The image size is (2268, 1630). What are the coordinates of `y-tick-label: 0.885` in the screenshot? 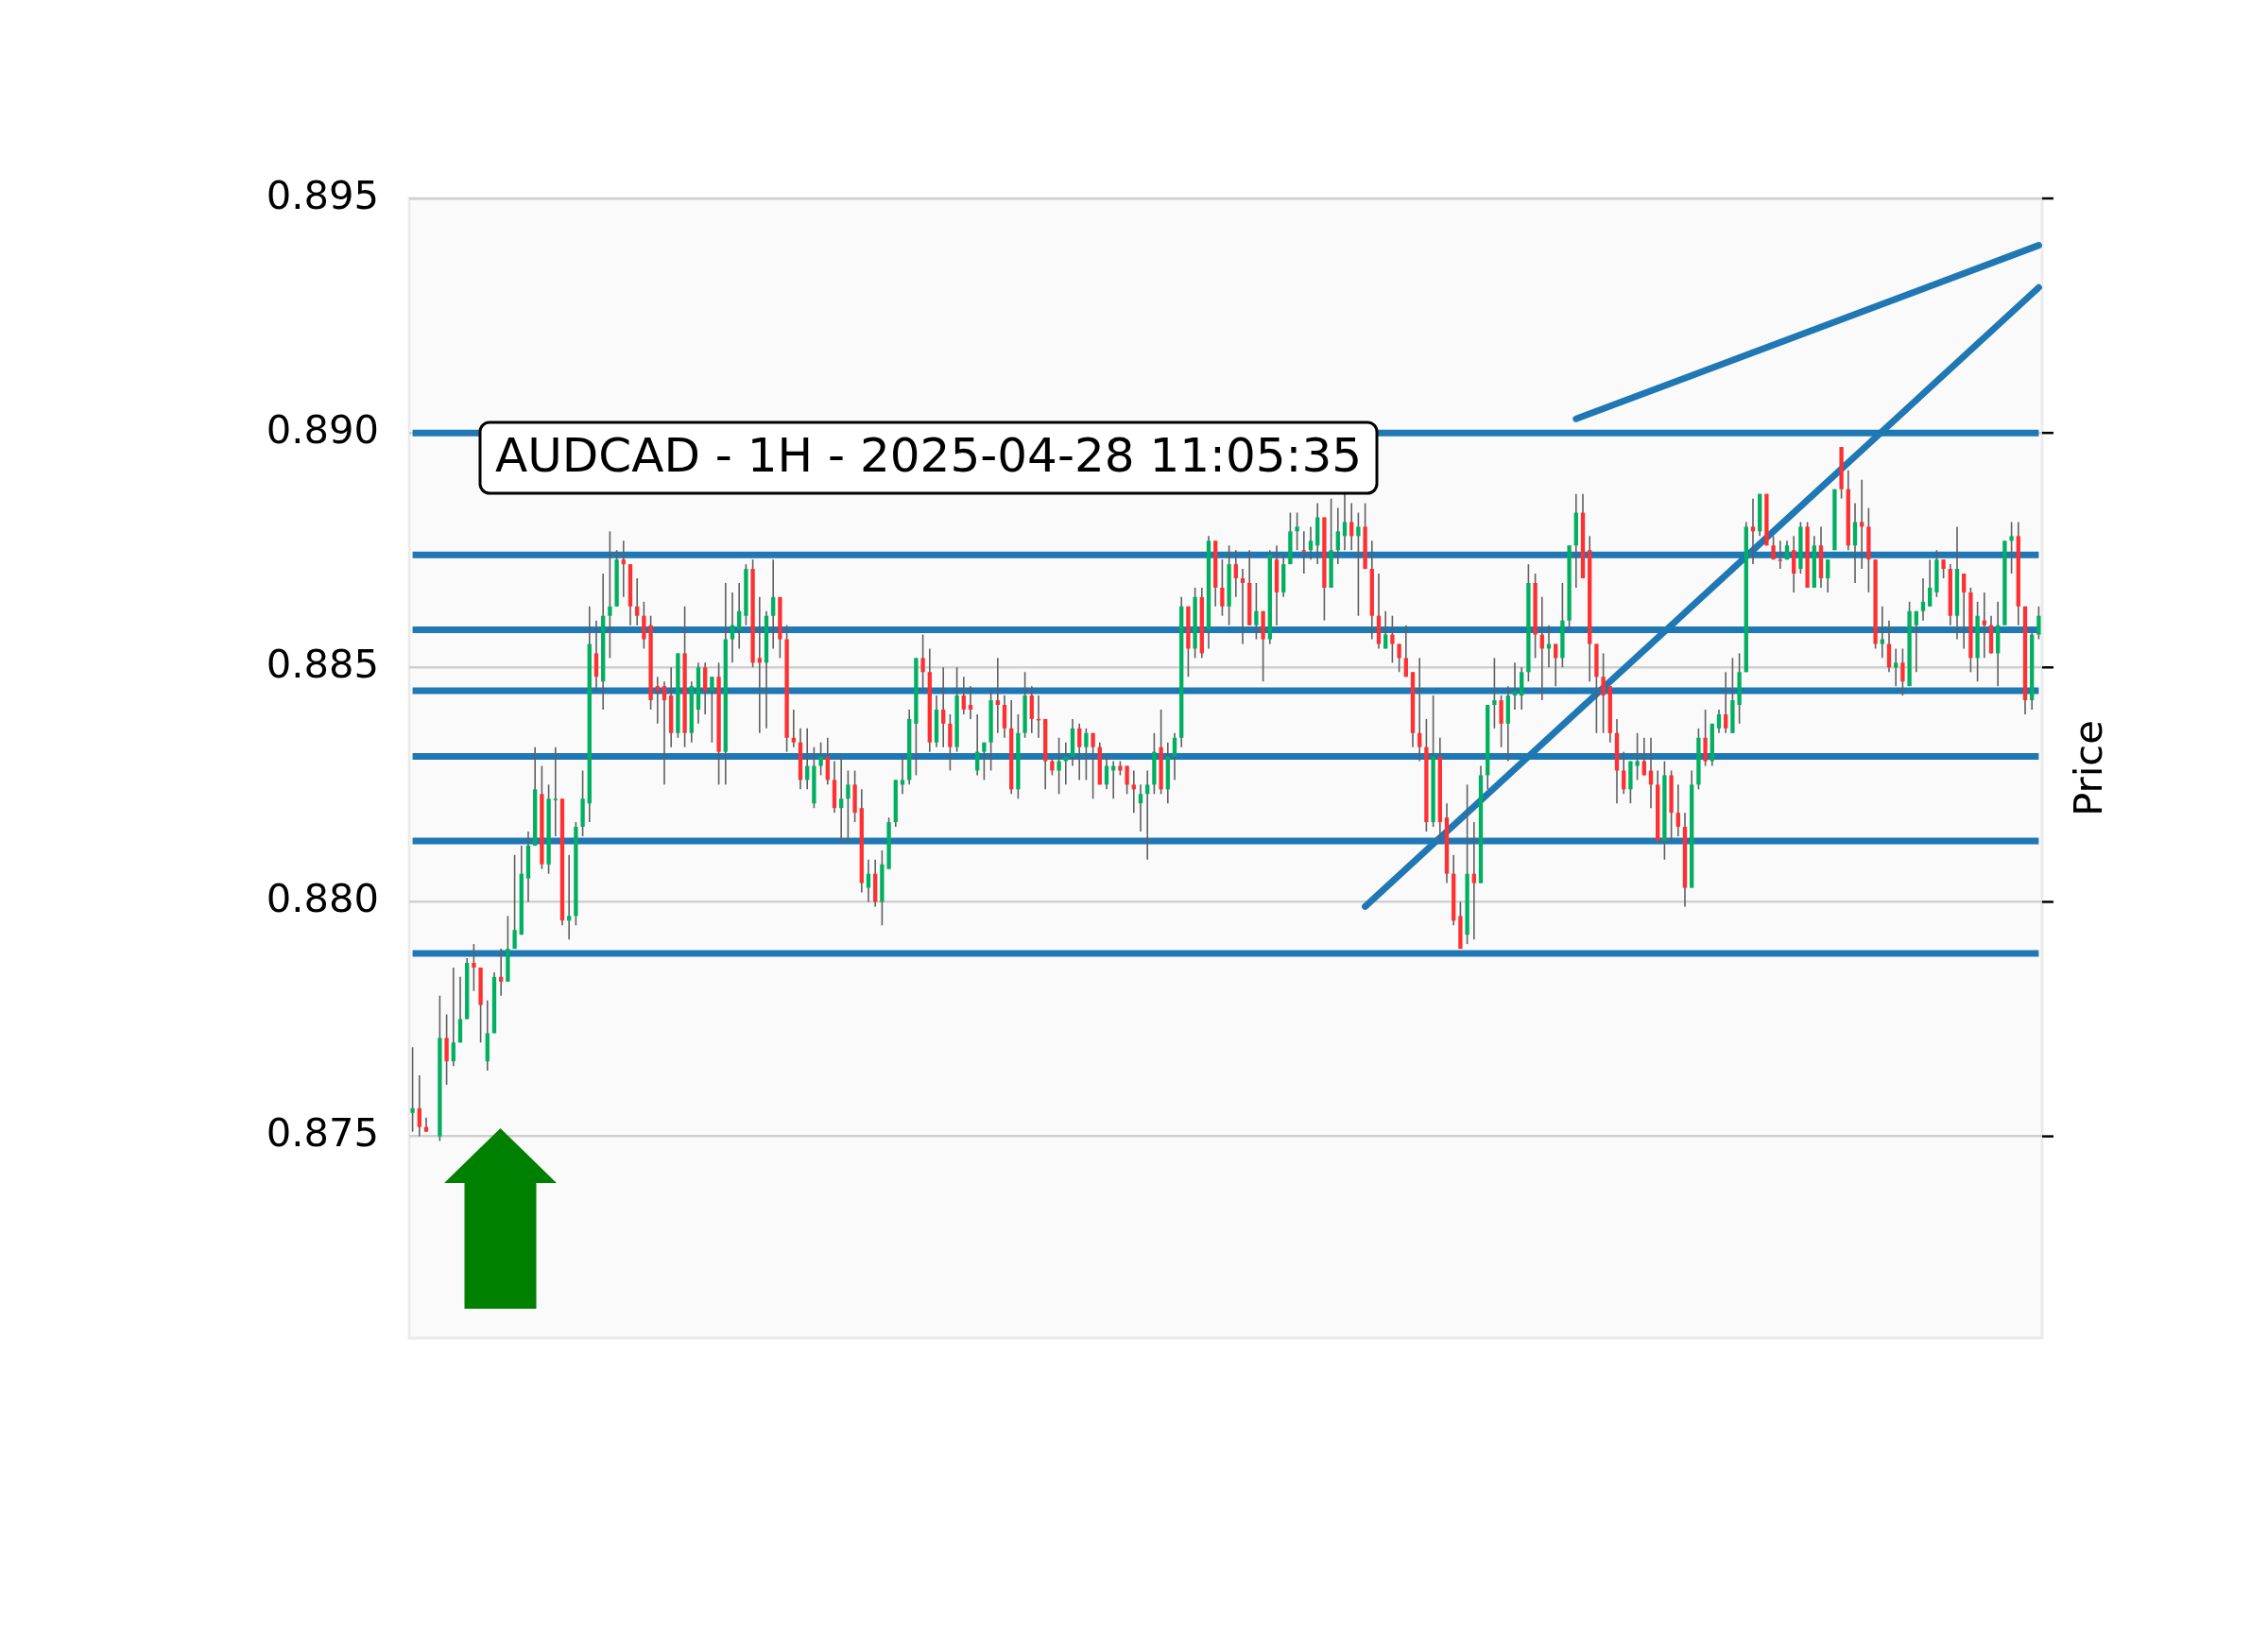 It's located at (322, 665).